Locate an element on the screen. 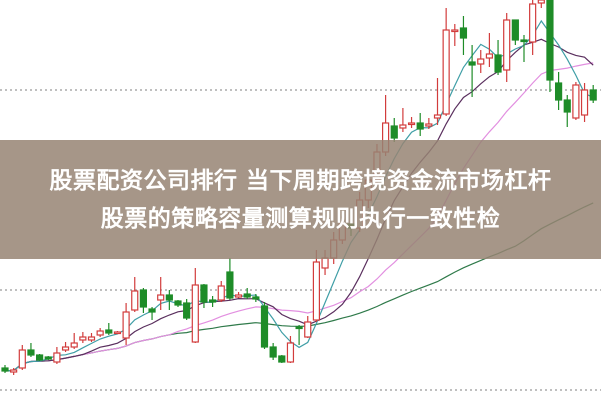  banner-line-2: 股票的策略容量测算规则执行一致性检 is located at coordinates (300, 218).